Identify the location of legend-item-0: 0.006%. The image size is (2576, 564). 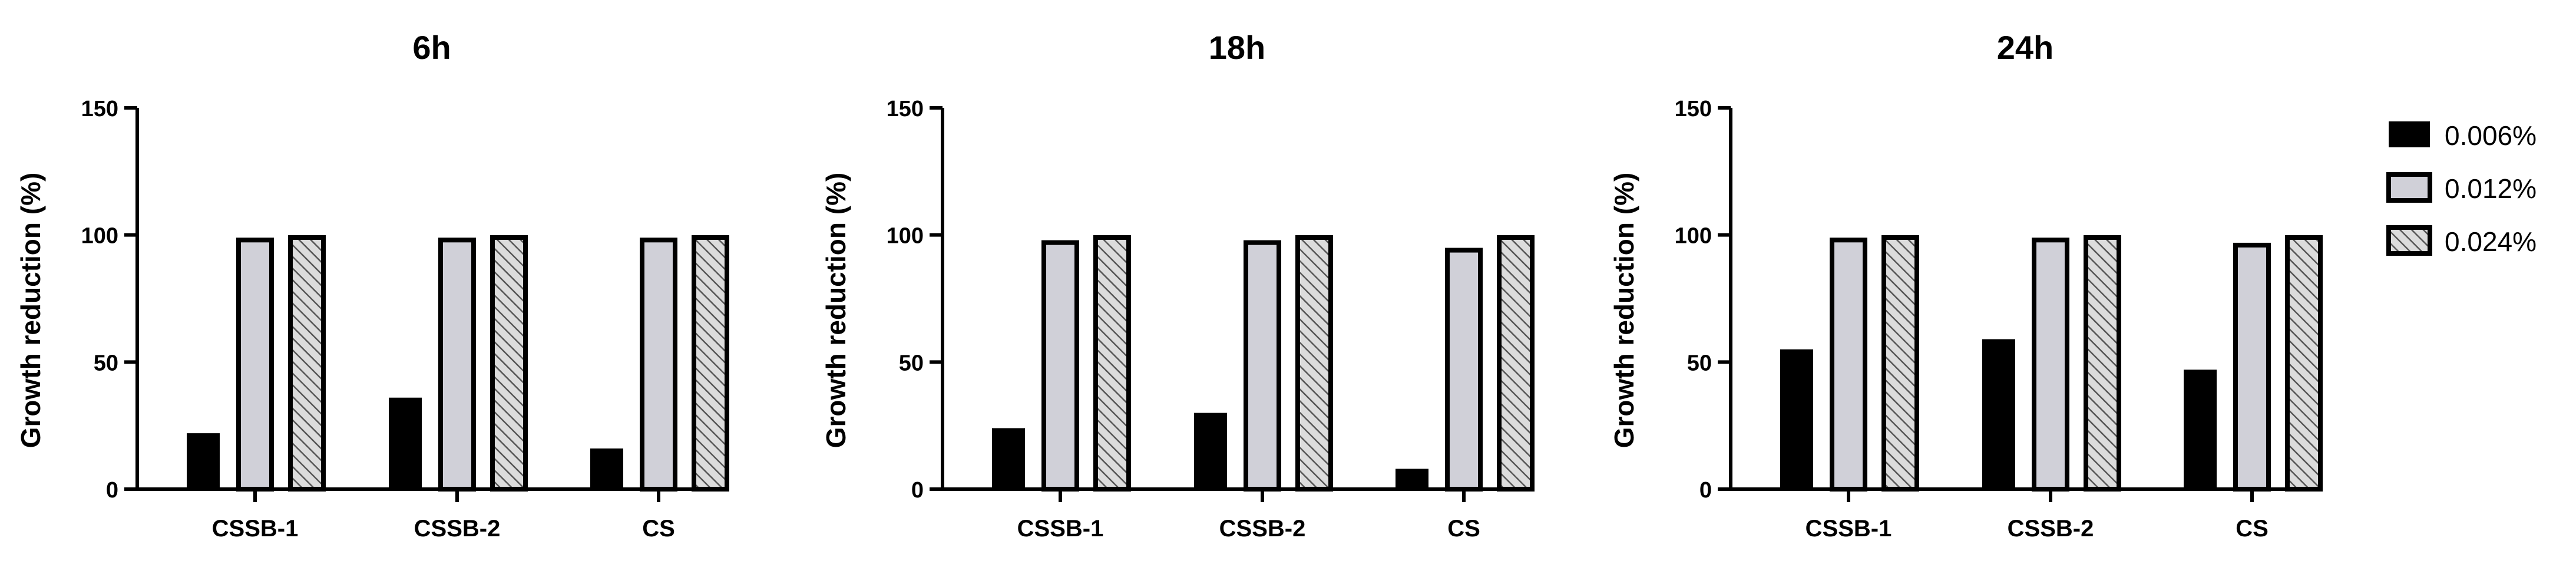
(2463, 135).